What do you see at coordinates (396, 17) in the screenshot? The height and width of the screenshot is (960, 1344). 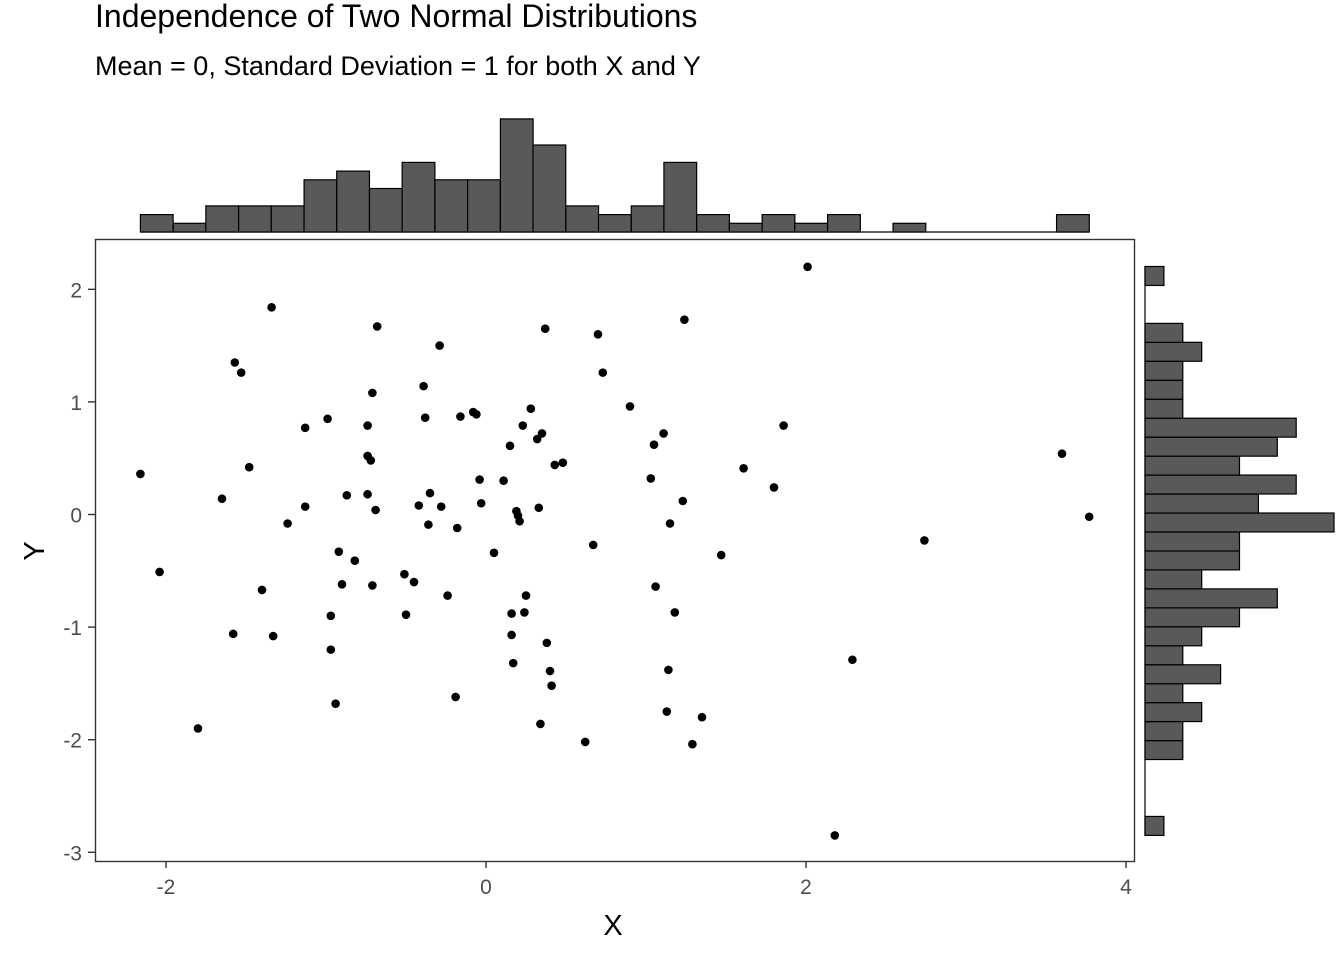 I see `chart-title: Independence of Two Normal Distributions` at bounding box center [396, 17].